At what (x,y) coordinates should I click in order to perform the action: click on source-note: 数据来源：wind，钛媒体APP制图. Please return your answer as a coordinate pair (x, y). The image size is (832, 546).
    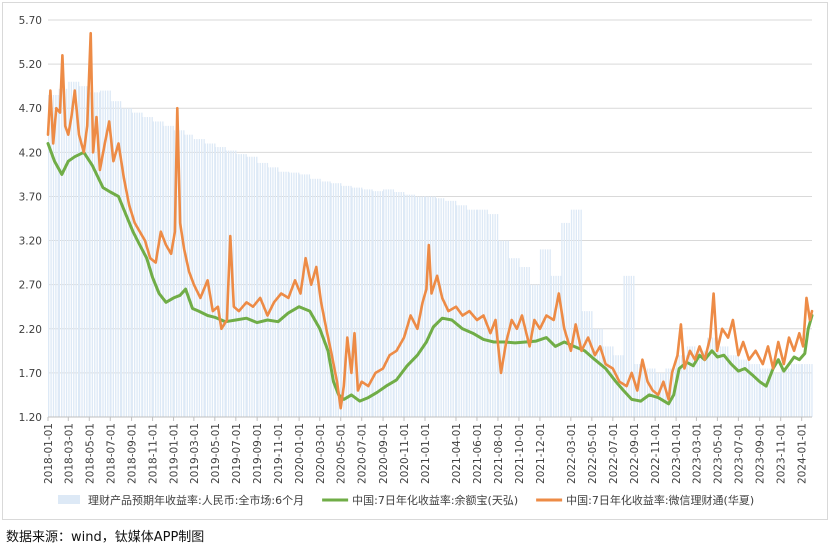
    Looking at the image, I should click on (105, 537).